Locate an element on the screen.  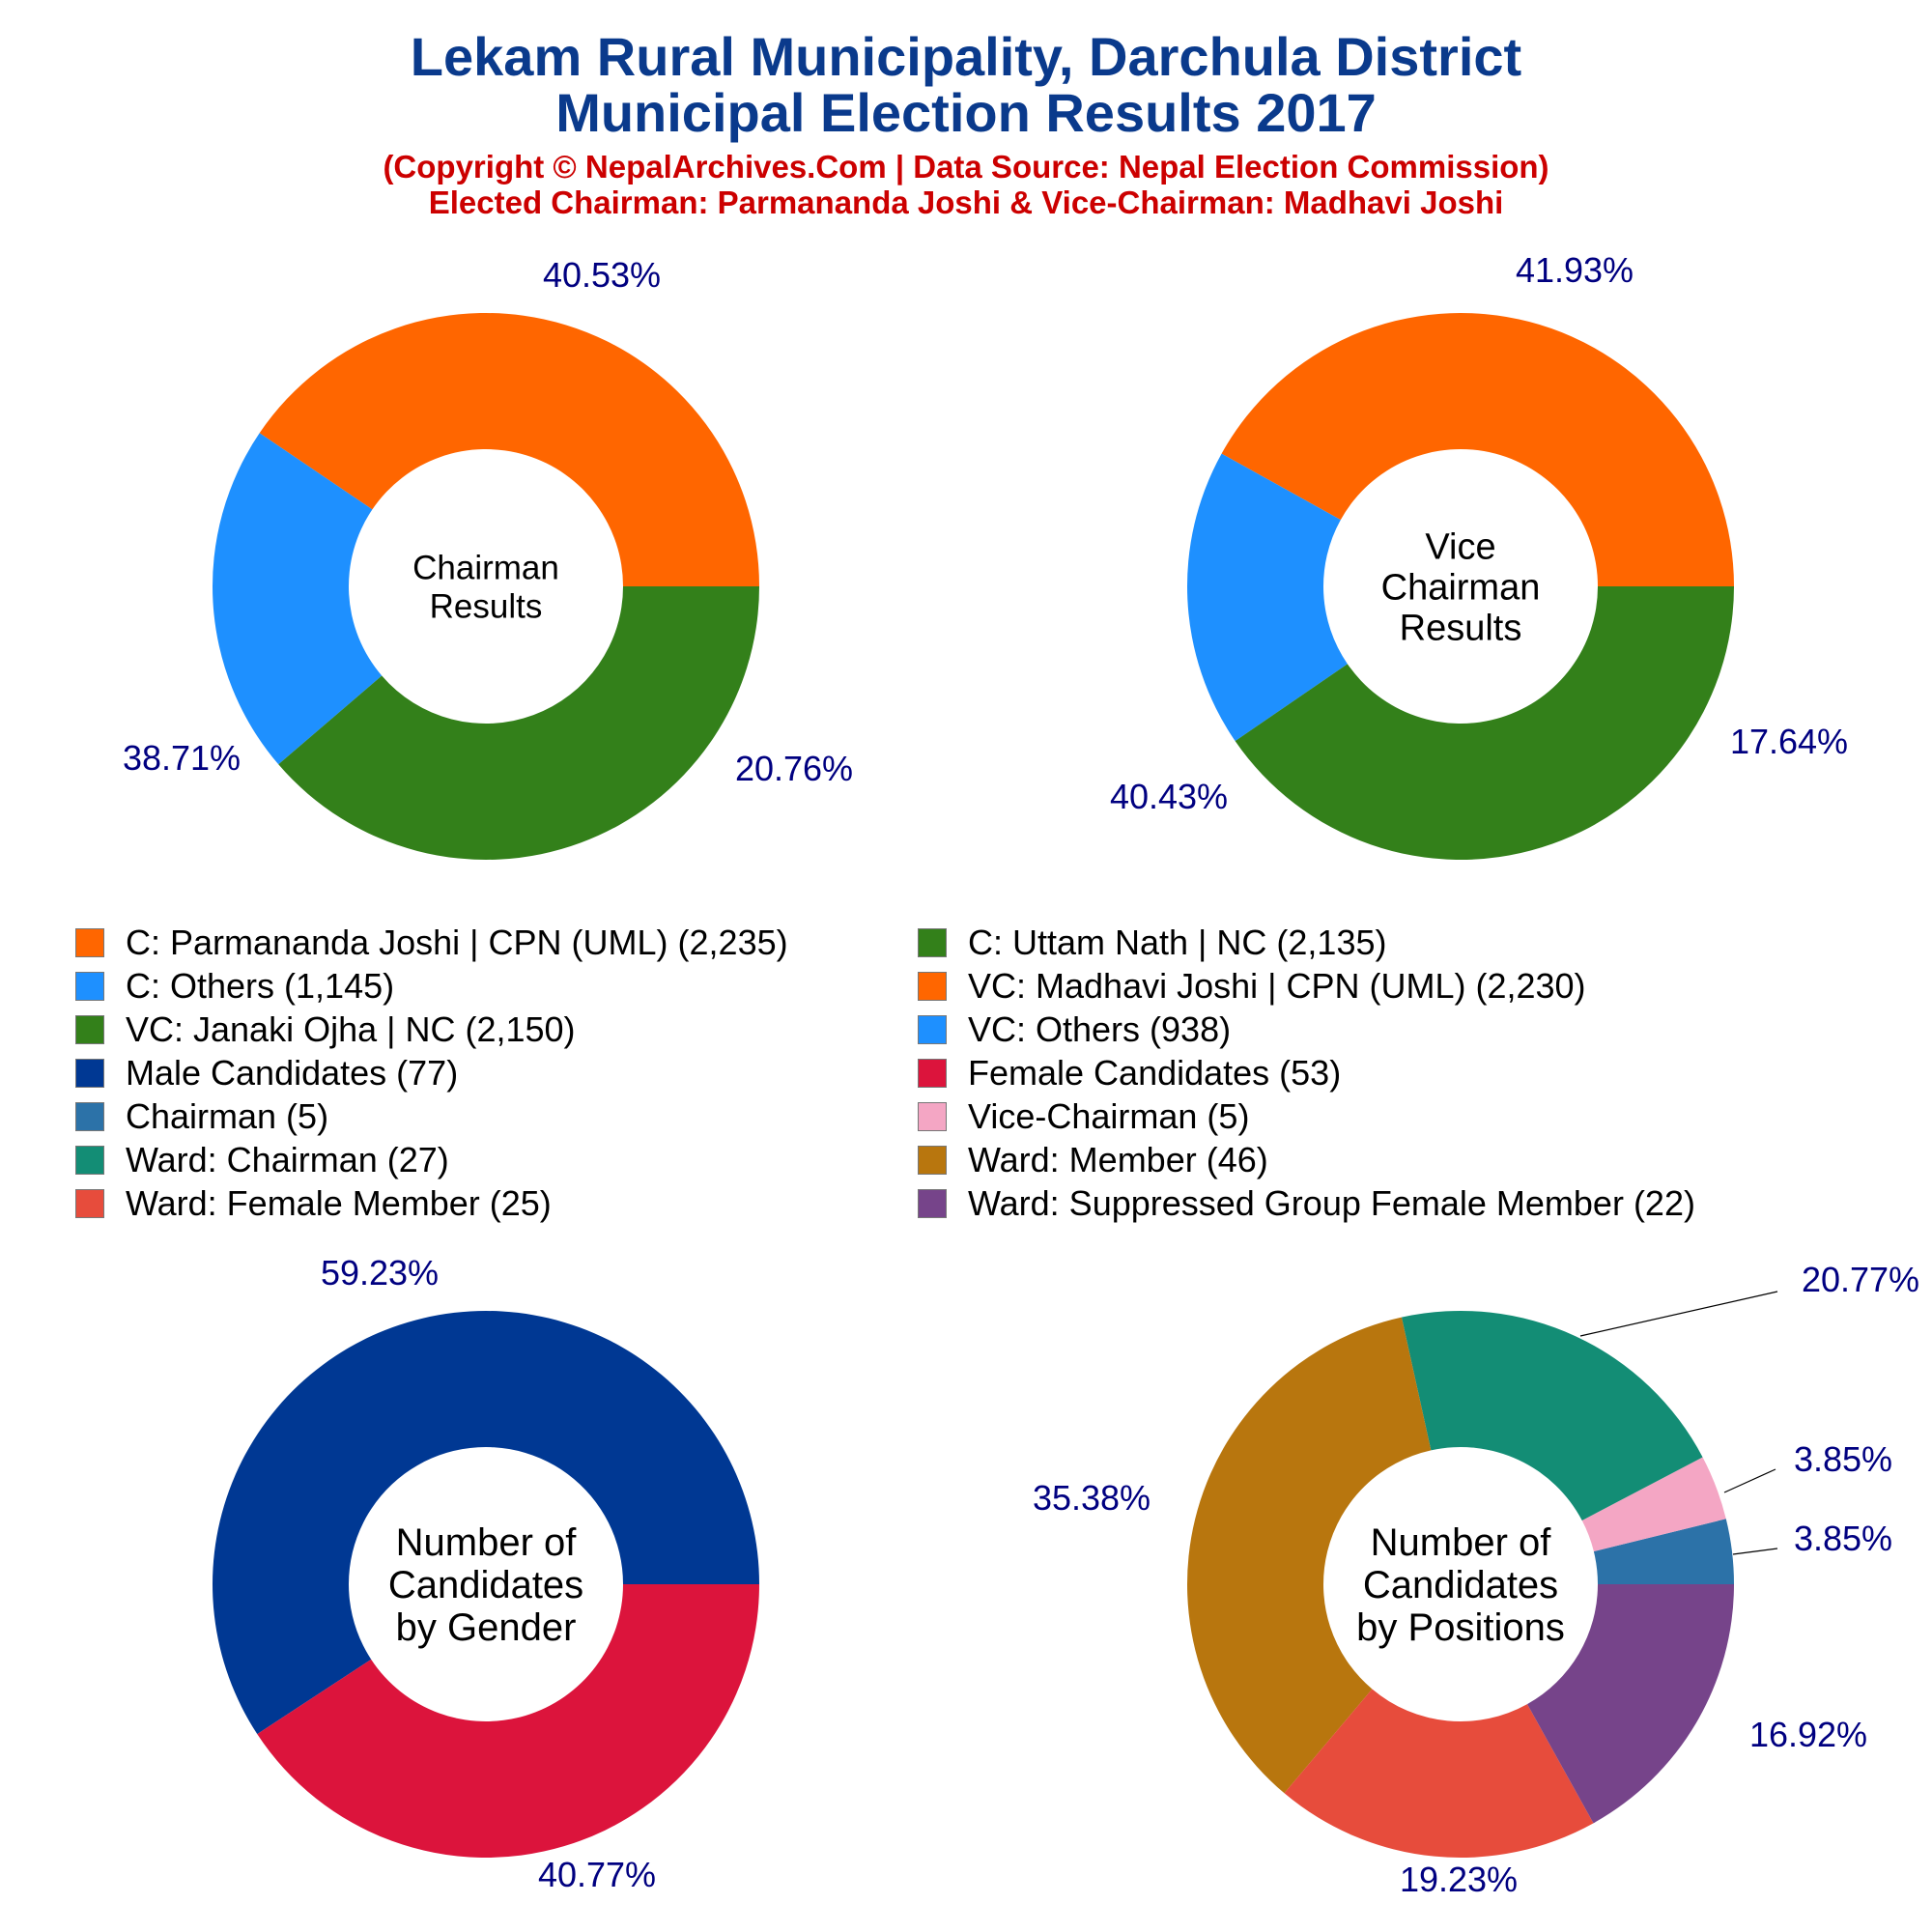
center-label-2-3: Results is located at coordinates (1461, 628).